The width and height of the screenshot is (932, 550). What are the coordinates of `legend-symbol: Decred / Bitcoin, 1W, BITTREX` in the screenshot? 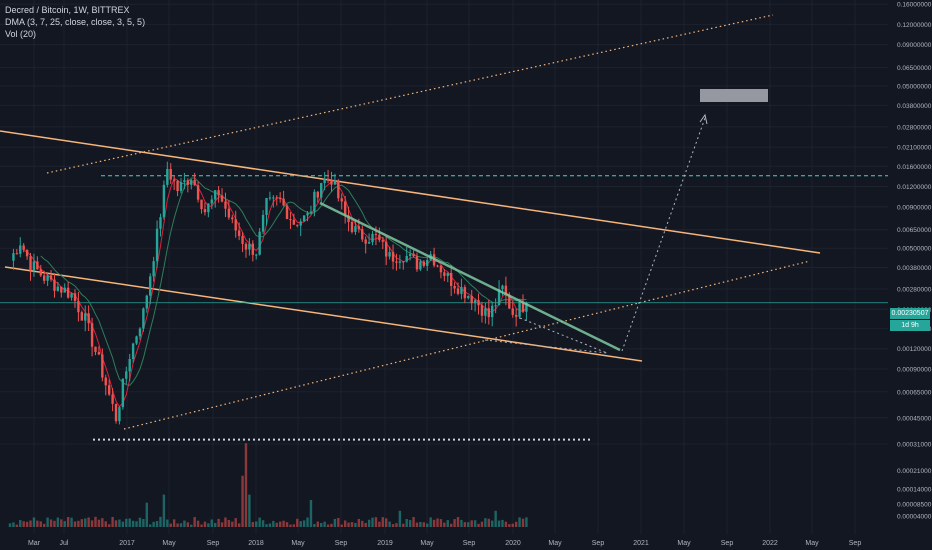 It's located at (67, 10).